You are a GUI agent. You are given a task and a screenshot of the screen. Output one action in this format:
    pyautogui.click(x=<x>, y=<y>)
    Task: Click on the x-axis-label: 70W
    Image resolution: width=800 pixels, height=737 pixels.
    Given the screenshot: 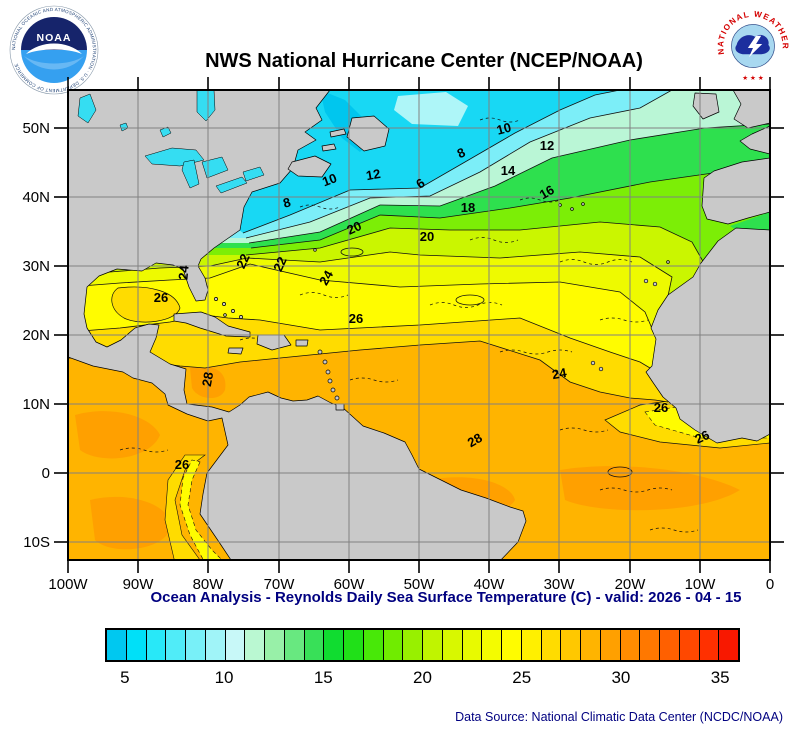 What is the action you would take?
    pyautogui.click(x=280, y=584)
    